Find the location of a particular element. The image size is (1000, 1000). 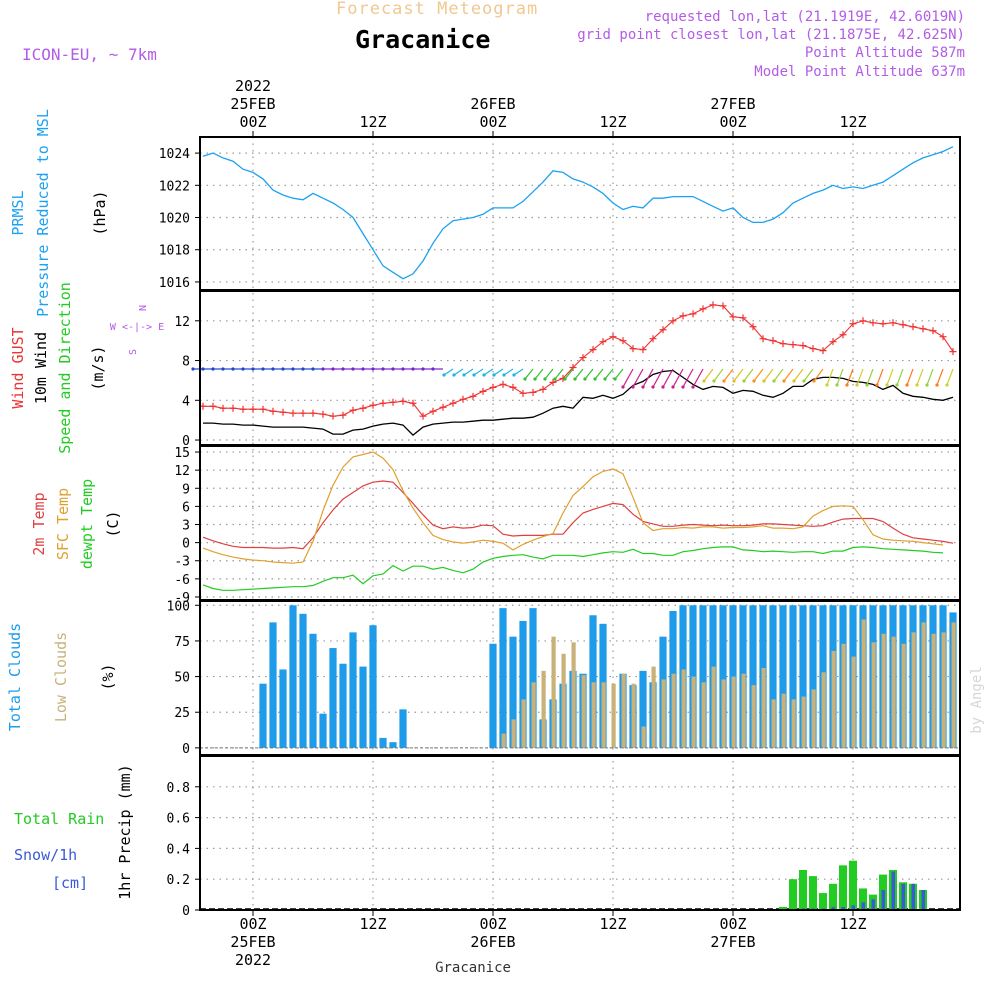

time-label-bottom: 00Z is located at coordinates (252, 924).